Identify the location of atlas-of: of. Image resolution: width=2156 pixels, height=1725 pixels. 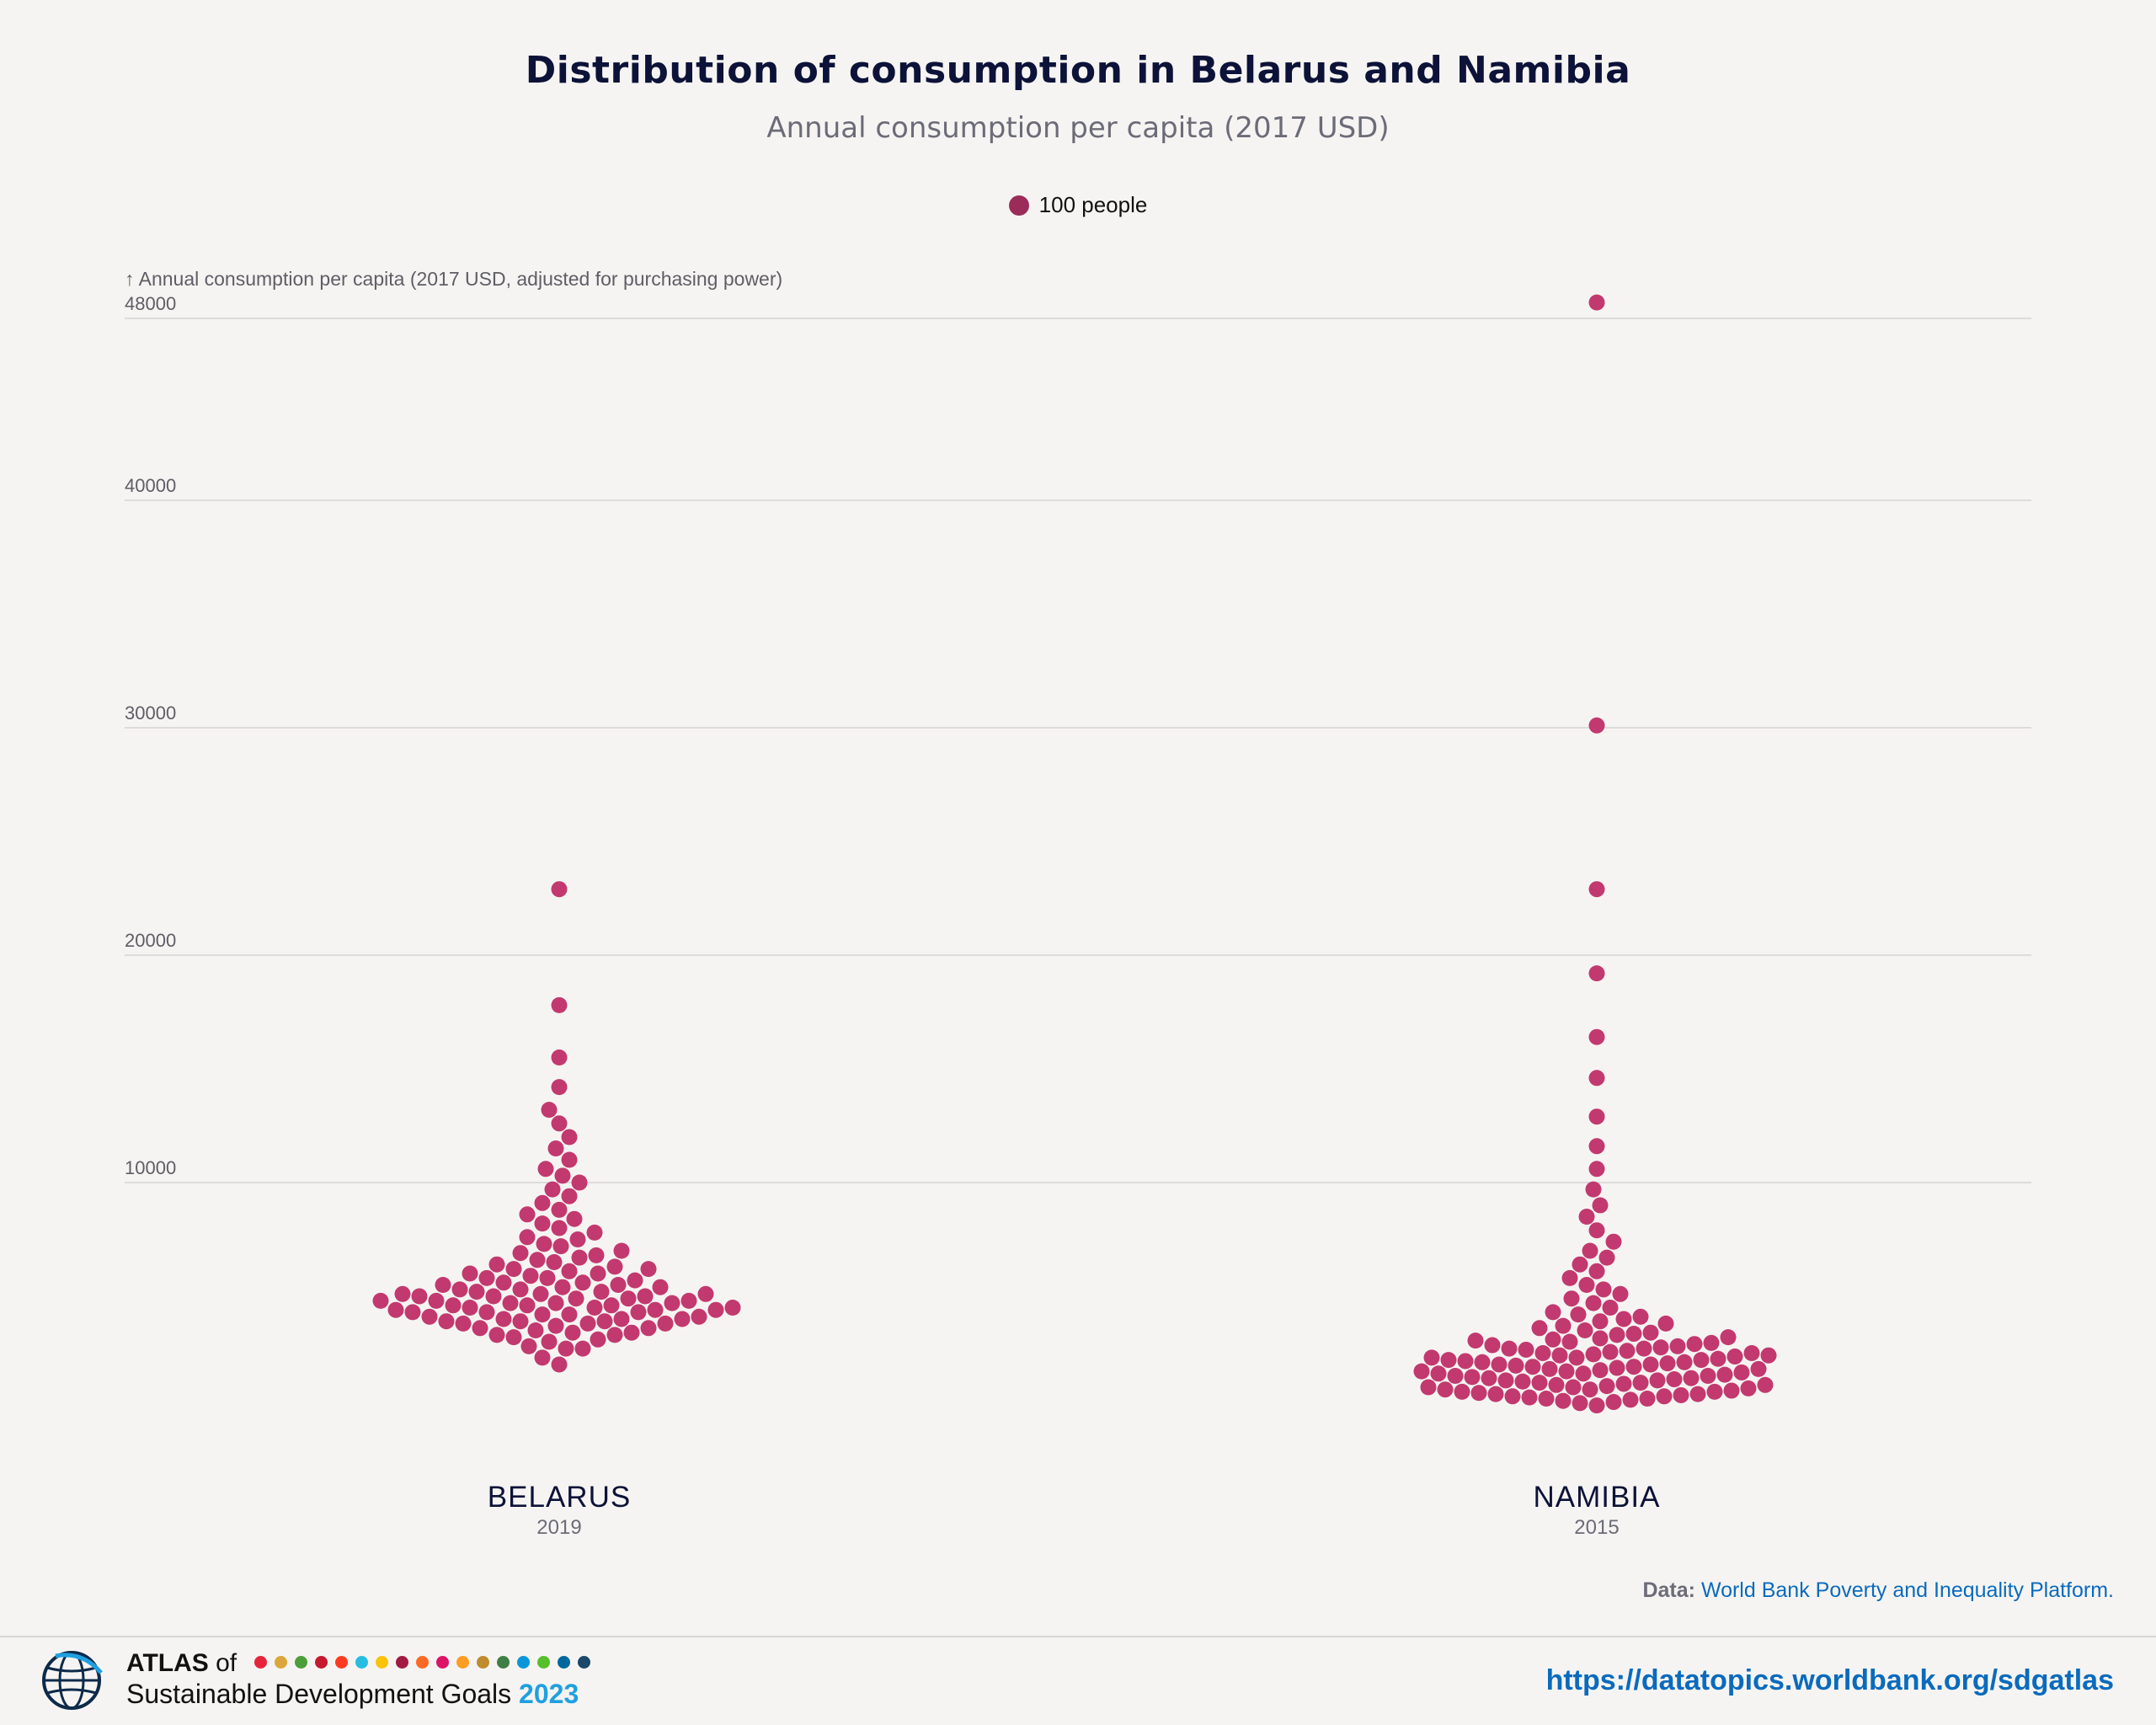
(227, 1663).